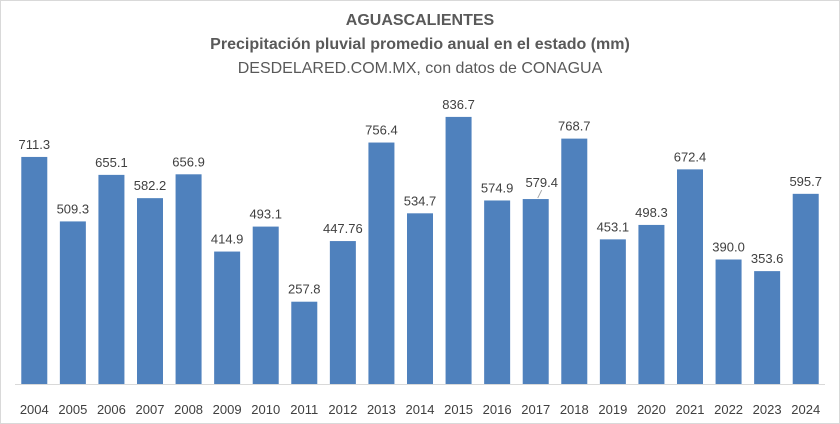 This screenshot has height=424, width=840. Describe the element at coordinates (651, 304) in the screenshot. I see `bar-2020` at that location.